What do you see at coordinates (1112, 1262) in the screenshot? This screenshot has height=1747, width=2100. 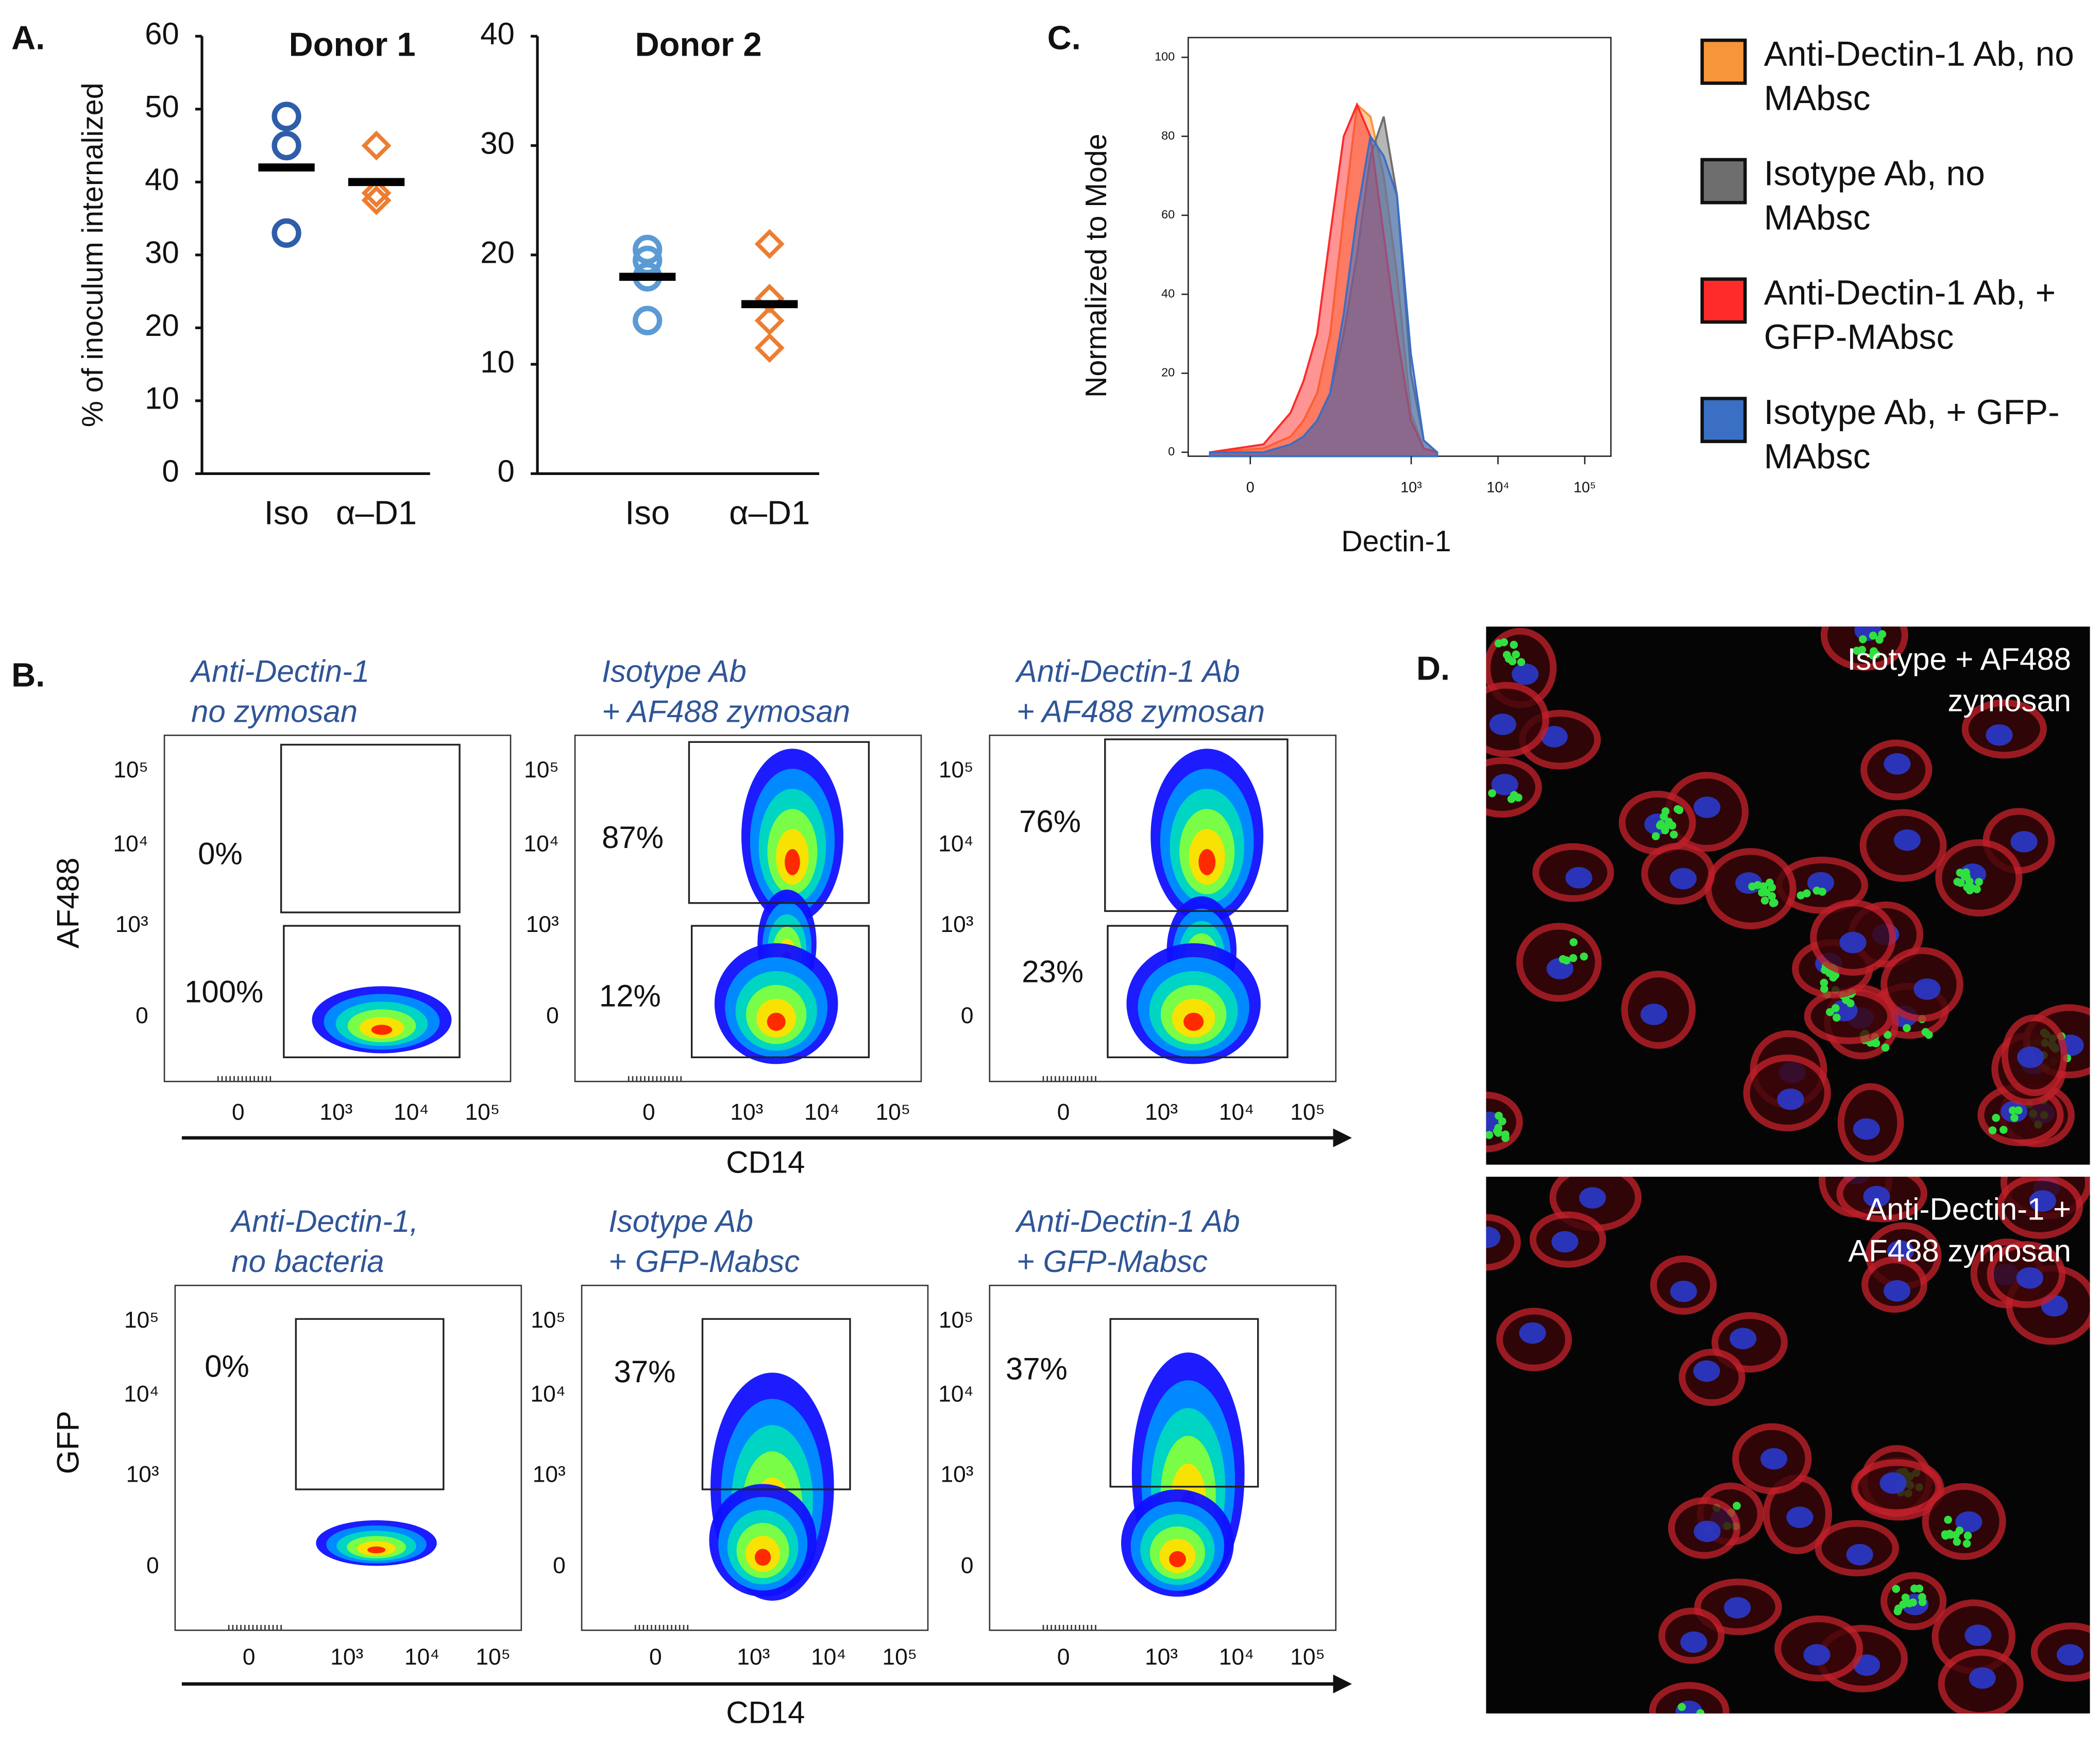 I see `plot-title: + GFP-Mabsc` at bounding box center [1112, 1262].